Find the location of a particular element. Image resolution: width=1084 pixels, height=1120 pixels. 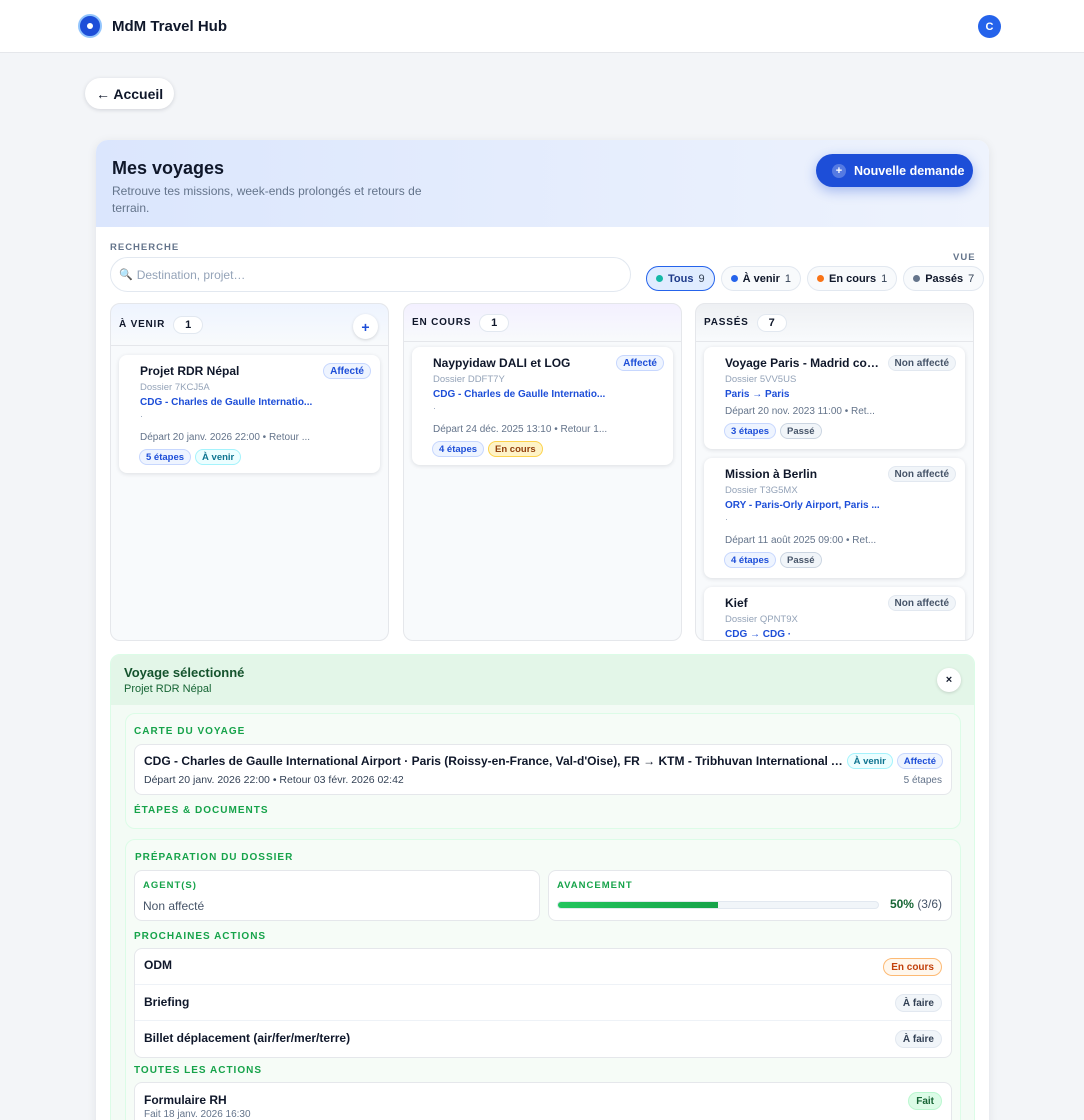

agents-label: AGENT(S) is located at coordinates (170, 885).